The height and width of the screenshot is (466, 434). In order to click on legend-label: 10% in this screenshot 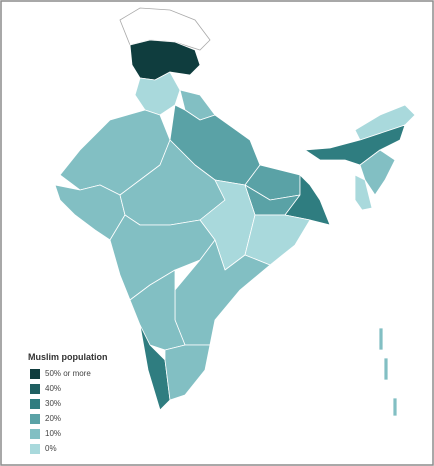, I will do `click(53, 433)`.